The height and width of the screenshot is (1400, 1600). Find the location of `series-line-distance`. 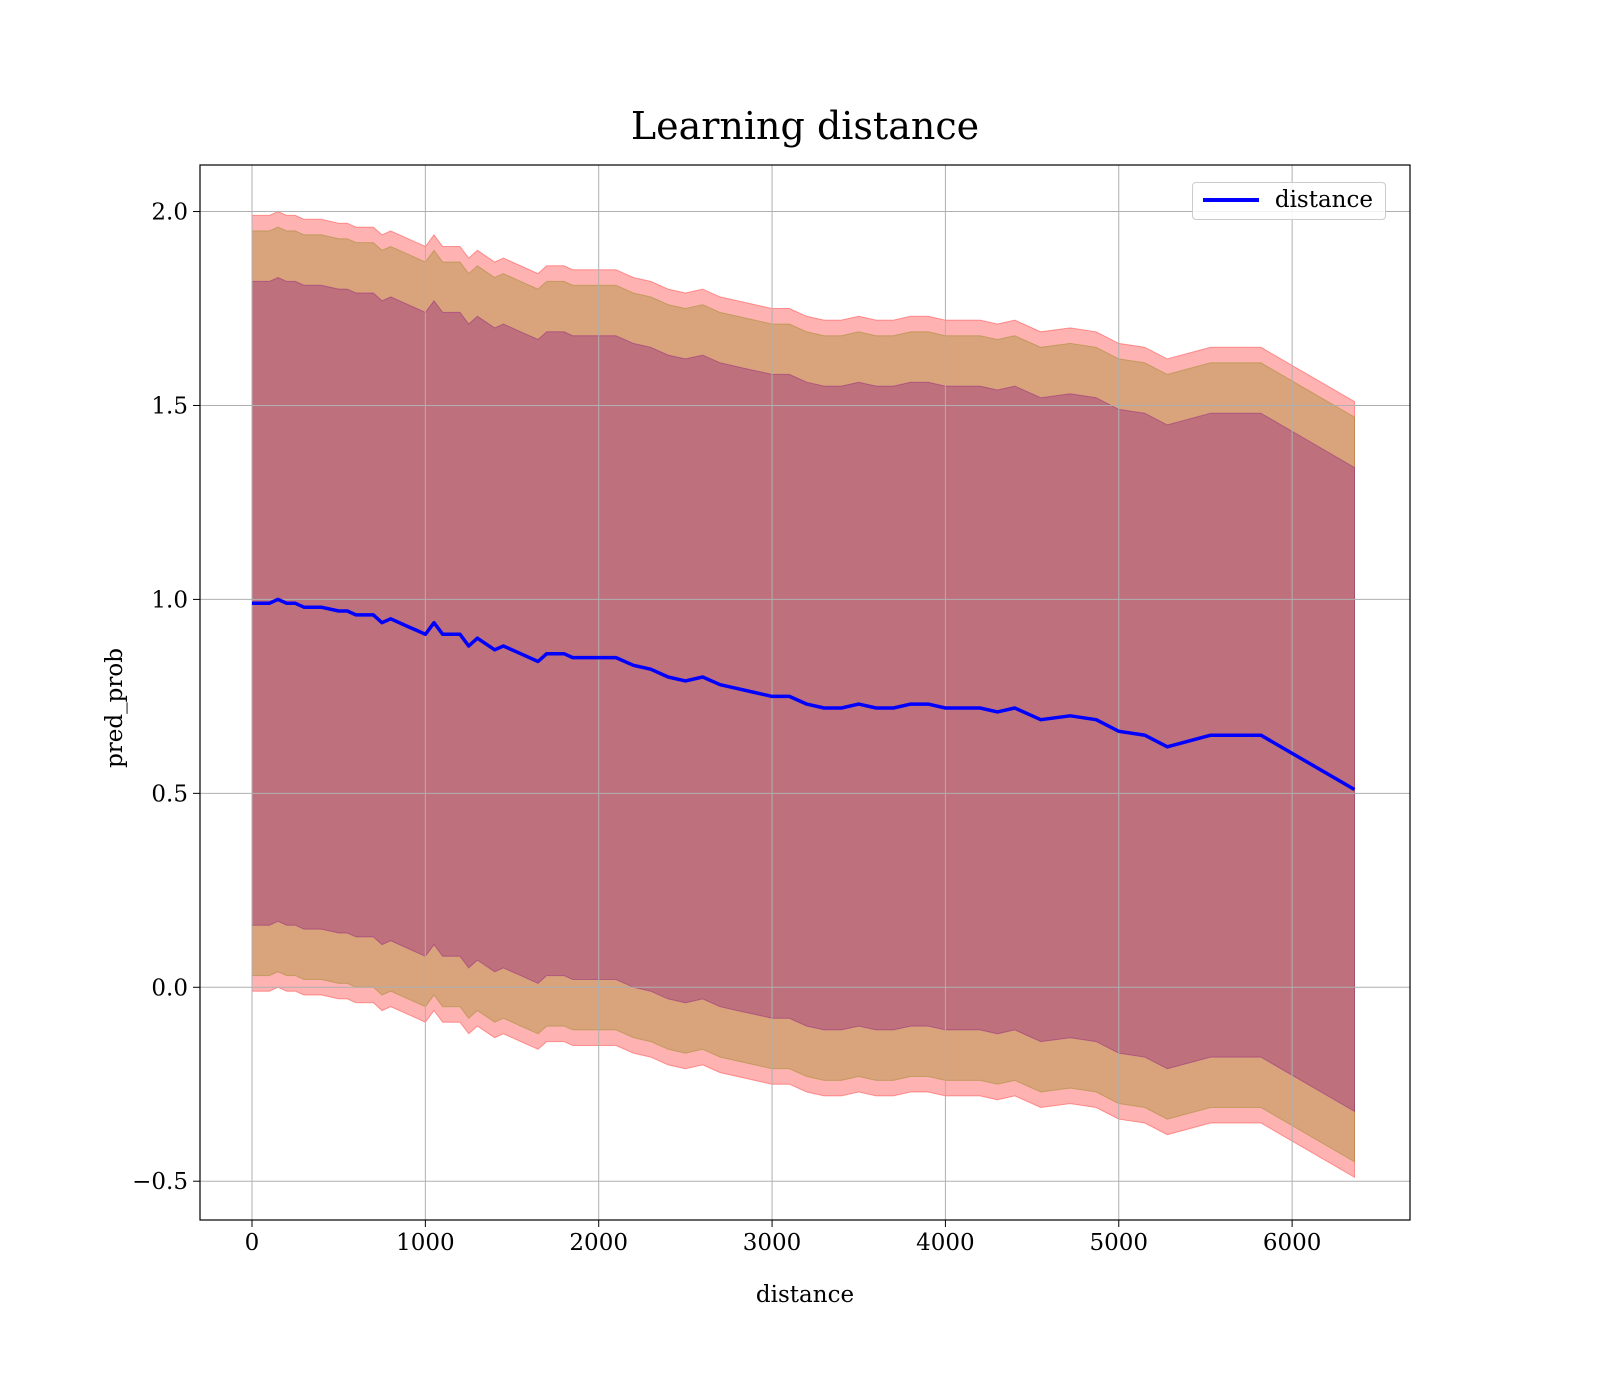

series-line-distance is located at coordinates (804, 694).